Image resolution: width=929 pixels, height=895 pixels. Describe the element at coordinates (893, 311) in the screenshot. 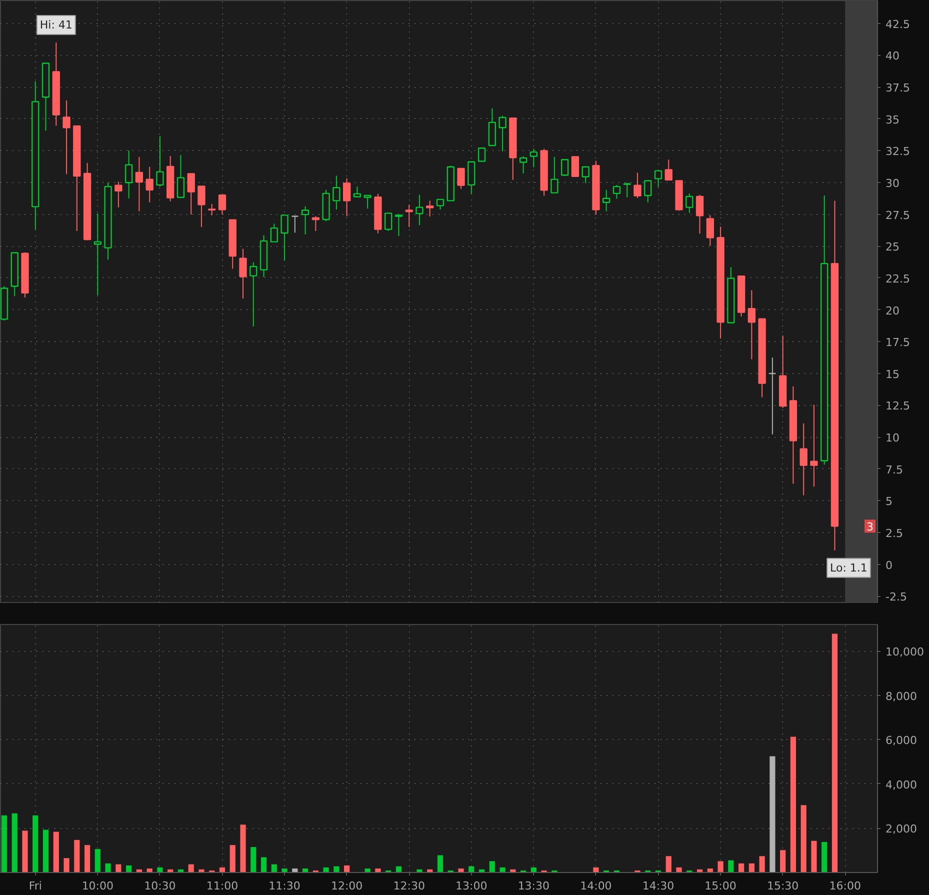

I see `y-tick-label: 20` at that location.